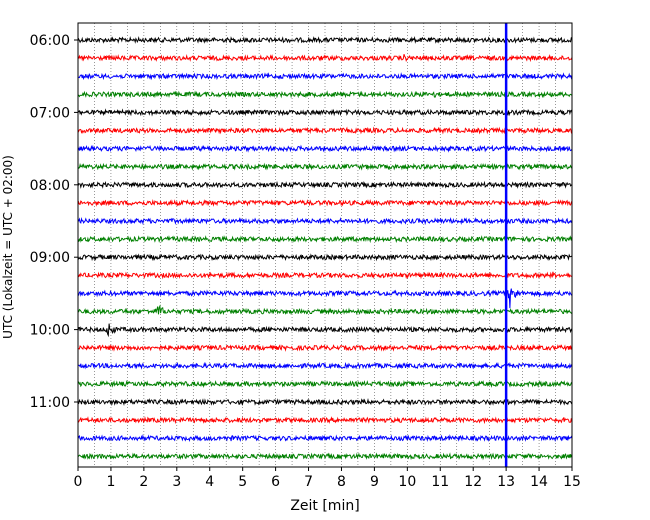  What do you see at coordinates (50, 258) in the screenshot?
I see `y-tick-label: 09:00` at bounding box center [50, 258].